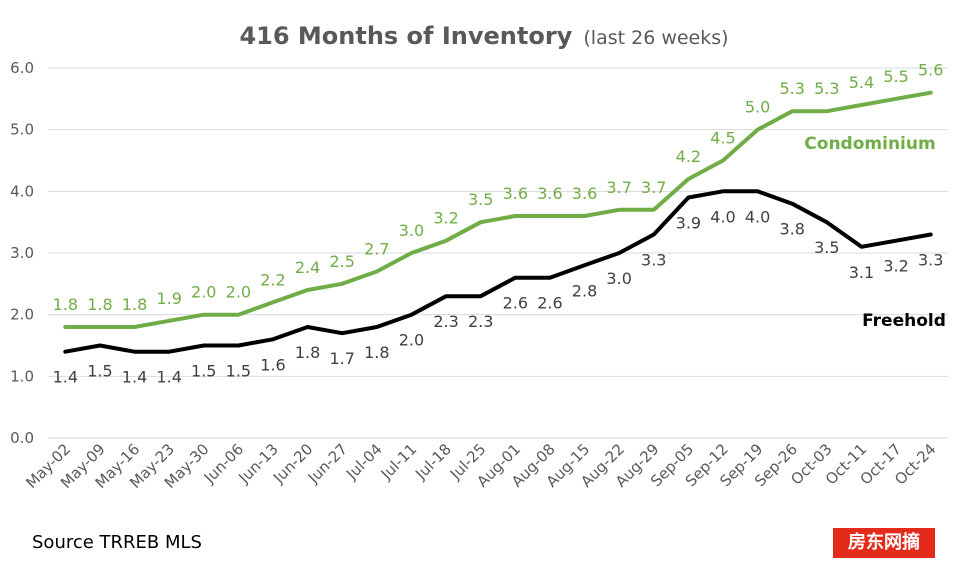 This screenshot has width=968, height=572. I want to click on y-tick-label: 4.0, so click(22, 191).